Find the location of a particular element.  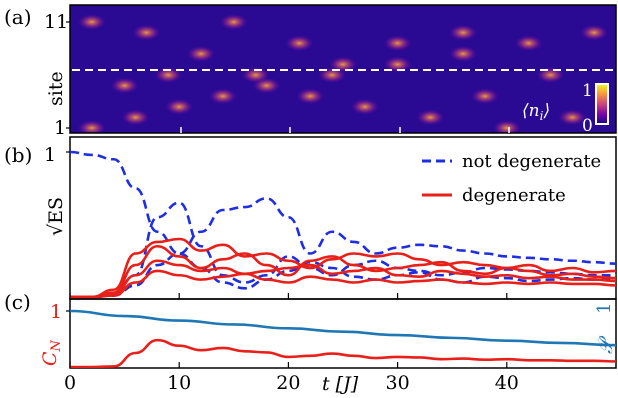

svg-text: 𝒫 is located at coordinates (606, 344).